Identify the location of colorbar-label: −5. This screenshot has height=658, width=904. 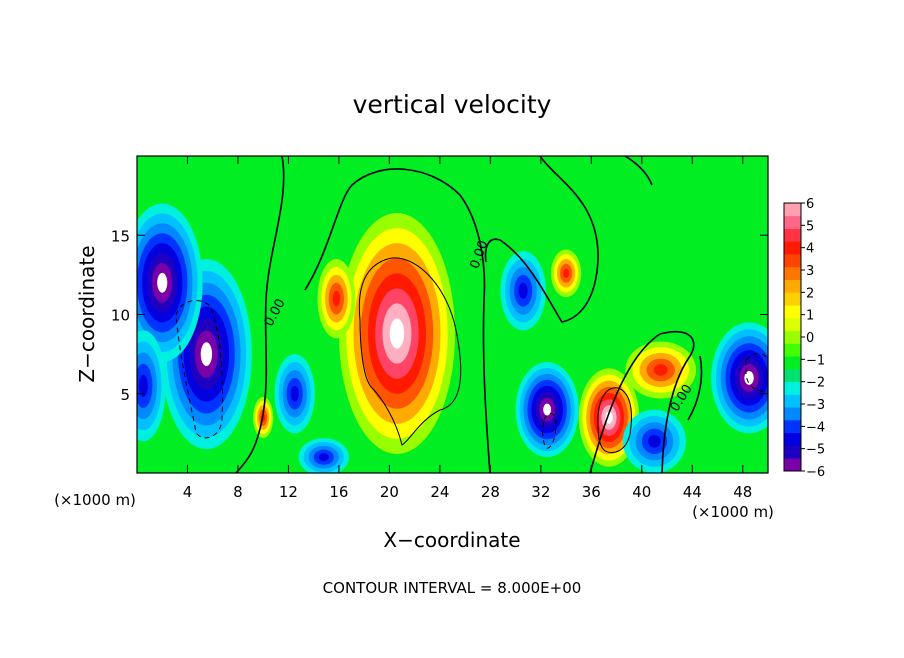
(815, 450).